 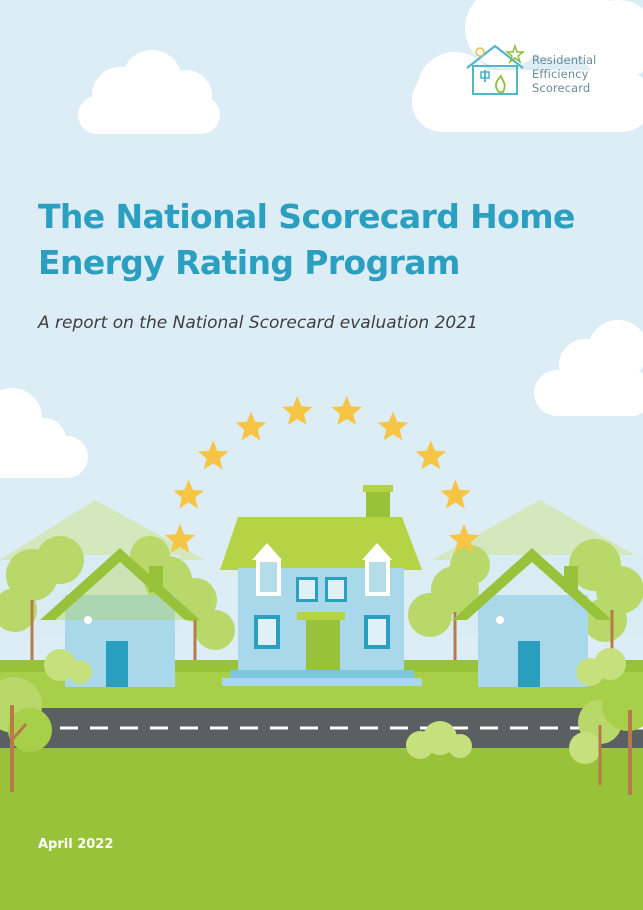 What do you see at coordinates (117, 593) in the screenshot?
I see `tree-row-left` at bounding box center [117, 593].